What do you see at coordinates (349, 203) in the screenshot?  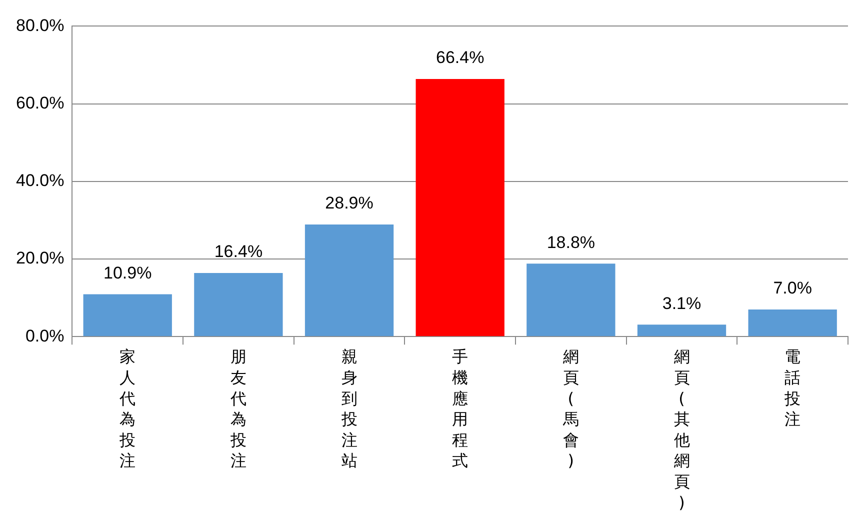 I see `data-label: 28.9%` at bounding box center [349, 203].